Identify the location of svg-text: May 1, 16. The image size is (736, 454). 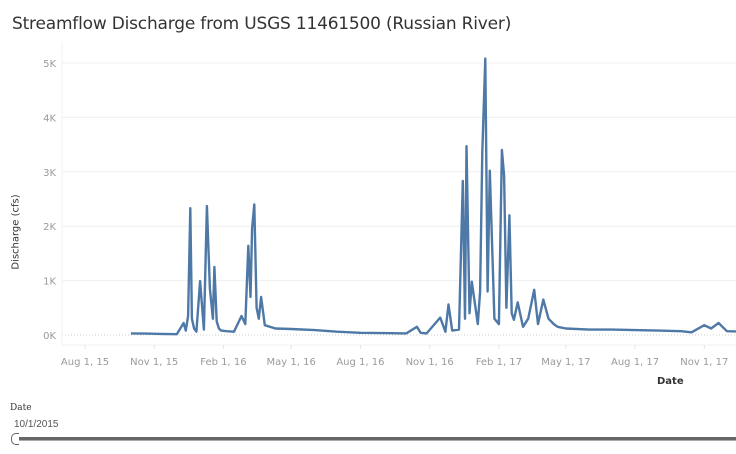
(291, 362).